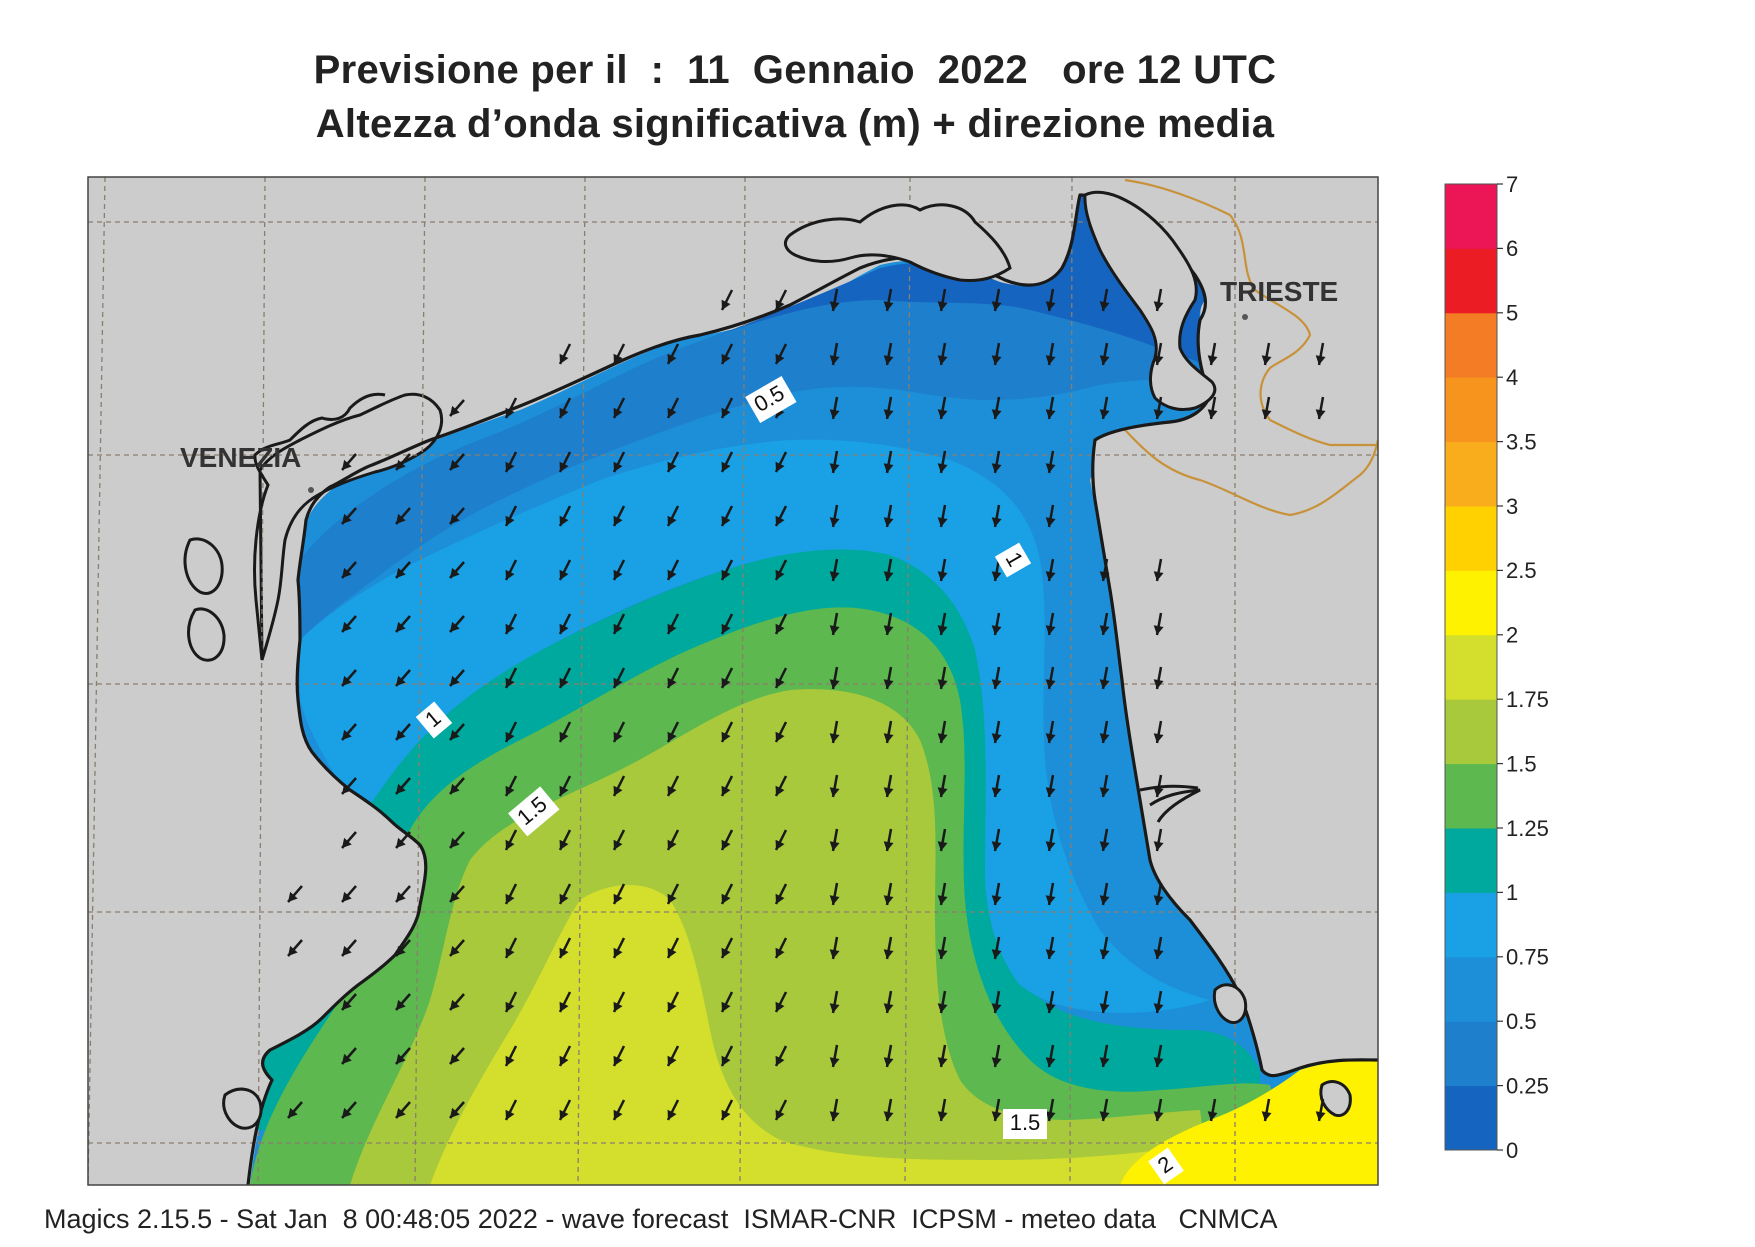  Describe the element at coordinates (1512, 1150) in the screenshot. I see `colorbar-tick-label: 0` at that location.